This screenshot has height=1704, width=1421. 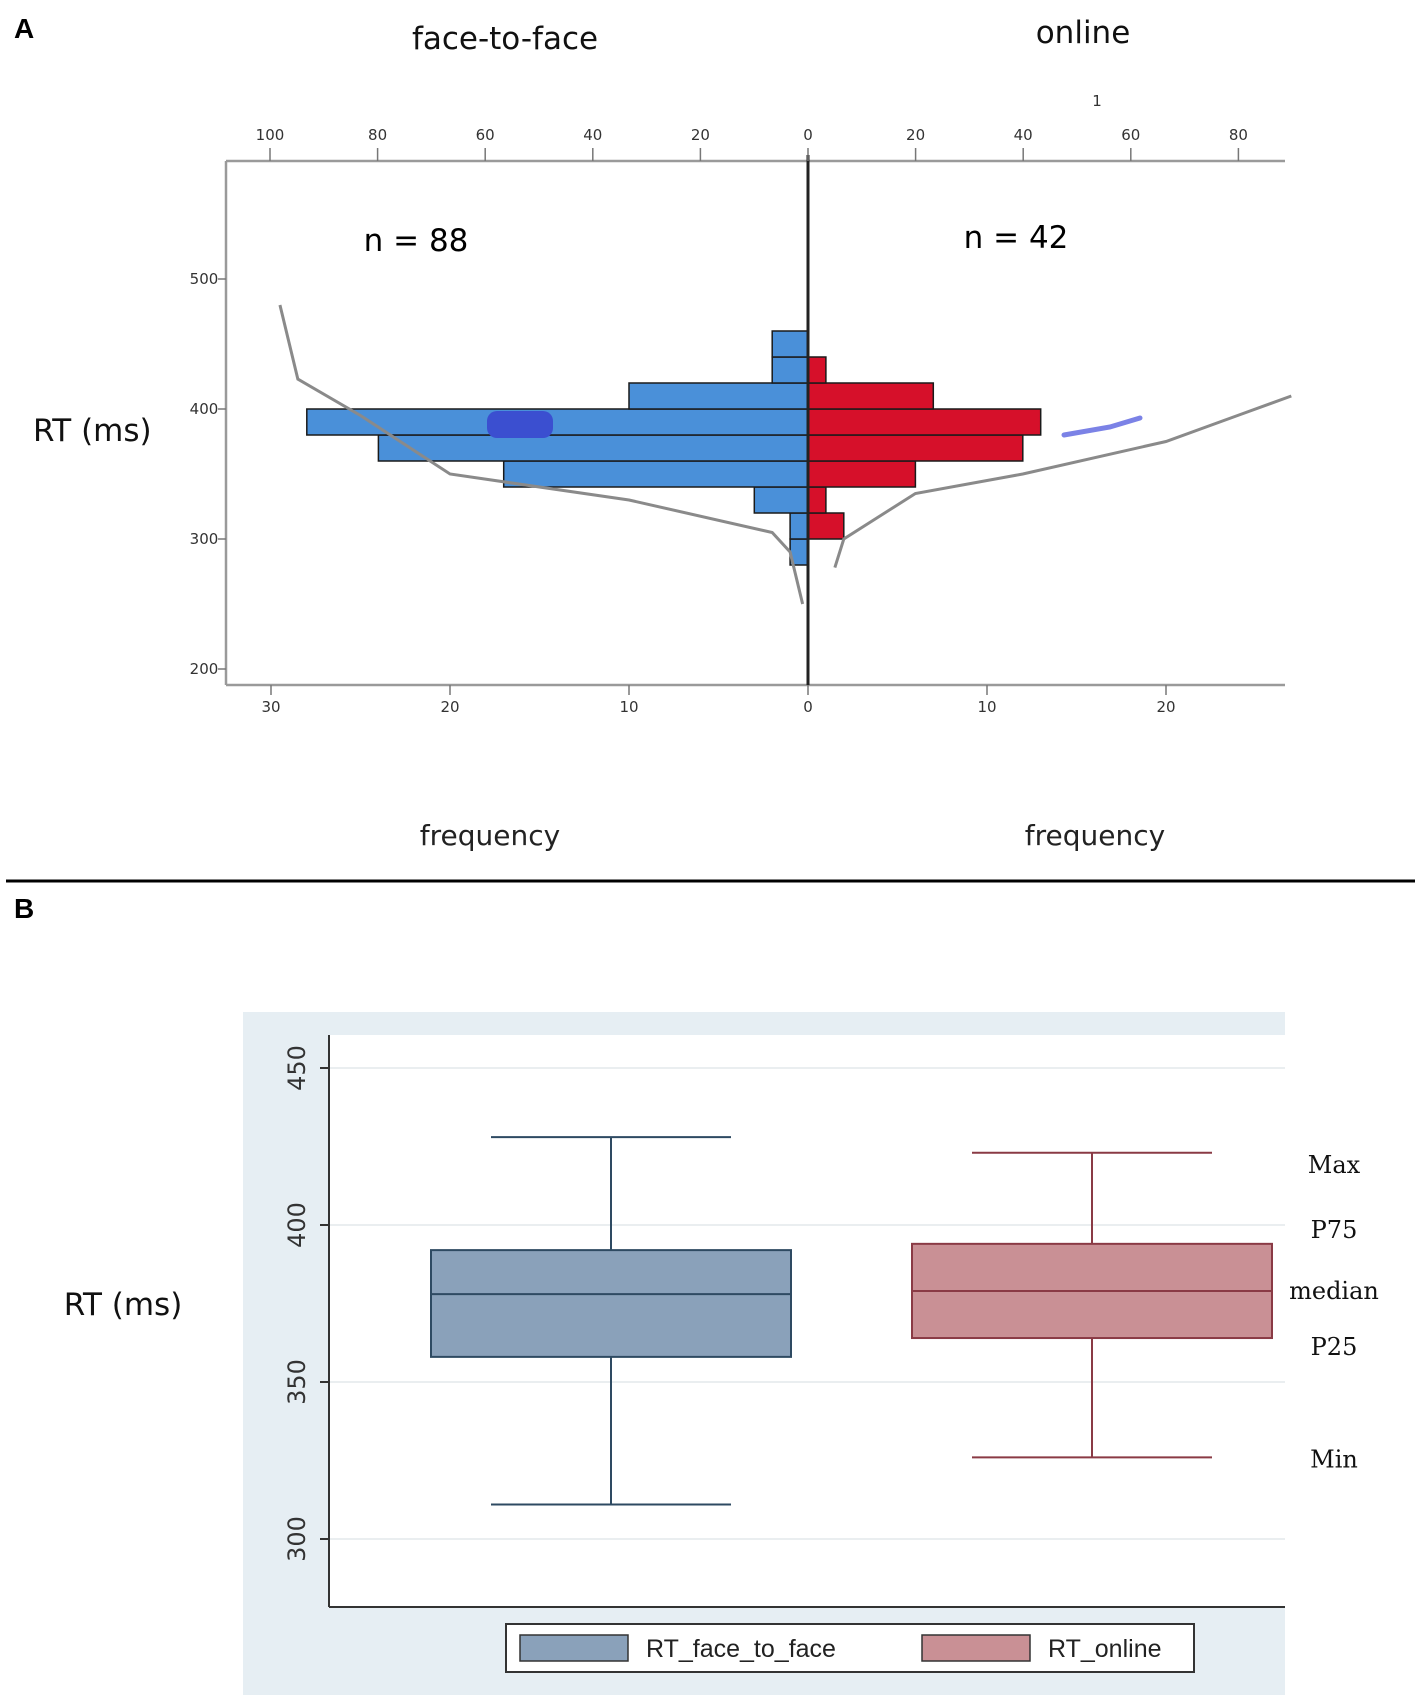 What do you see at coordinates (1334, 1459) in the screenshot?
I see `annotation-min: Min` at bounding box center [1334, 1459].